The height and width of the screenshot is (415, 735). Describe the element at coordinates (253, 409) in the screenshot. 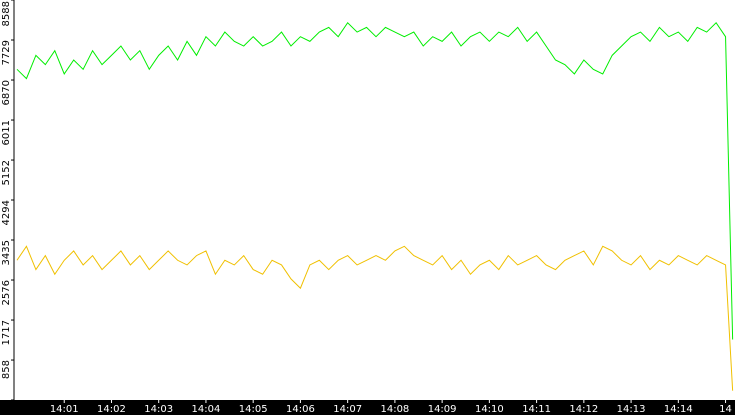

I see `x-tick-label: 14:05` at that location.